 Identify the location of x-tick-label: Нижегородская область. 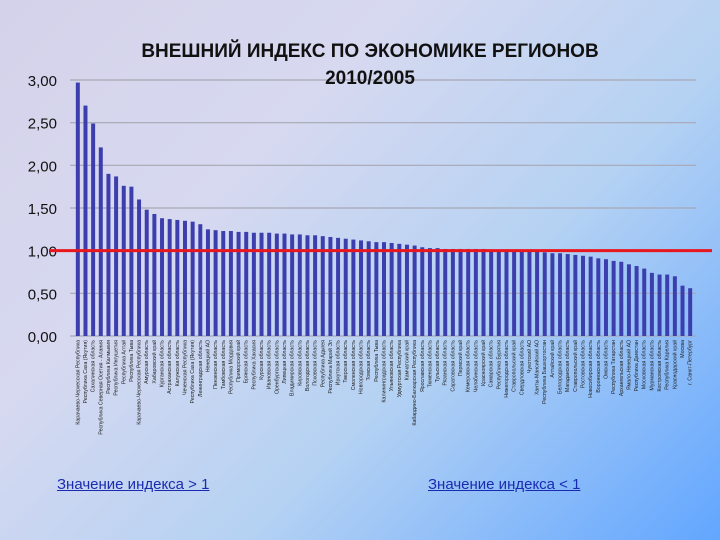
(507, 369).